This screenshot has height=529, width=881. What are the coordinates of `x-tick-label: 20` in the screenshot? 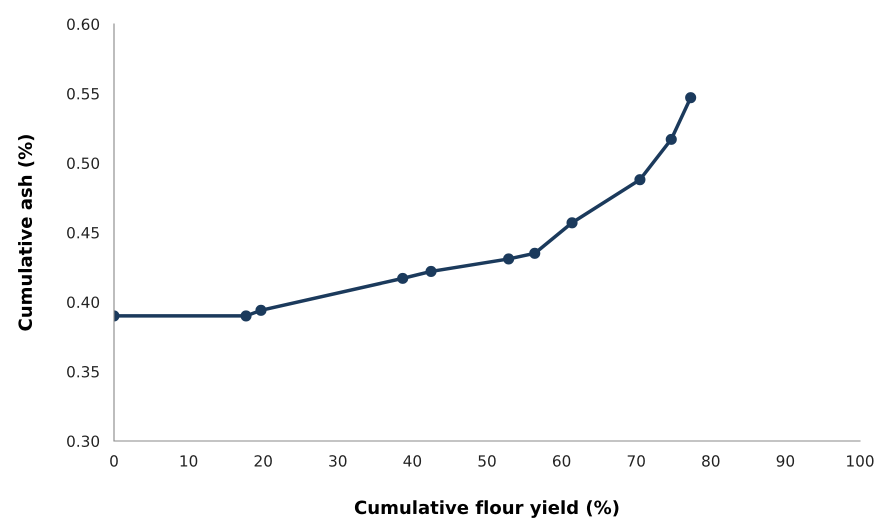 It's located at (263, 461).